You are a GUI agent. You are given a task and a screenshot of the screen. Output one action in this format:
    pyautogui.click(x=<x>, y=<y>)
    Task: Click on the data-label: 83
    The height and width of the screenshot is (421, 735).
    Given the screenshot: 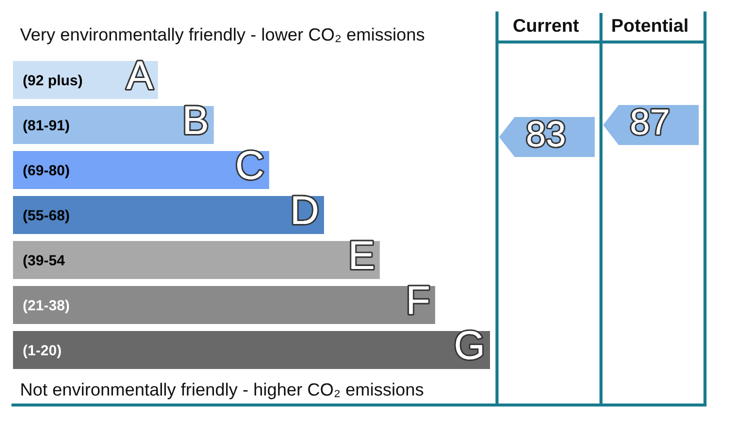 What is the action you would take?
    pyautogui.click(x=545, y=134)
    